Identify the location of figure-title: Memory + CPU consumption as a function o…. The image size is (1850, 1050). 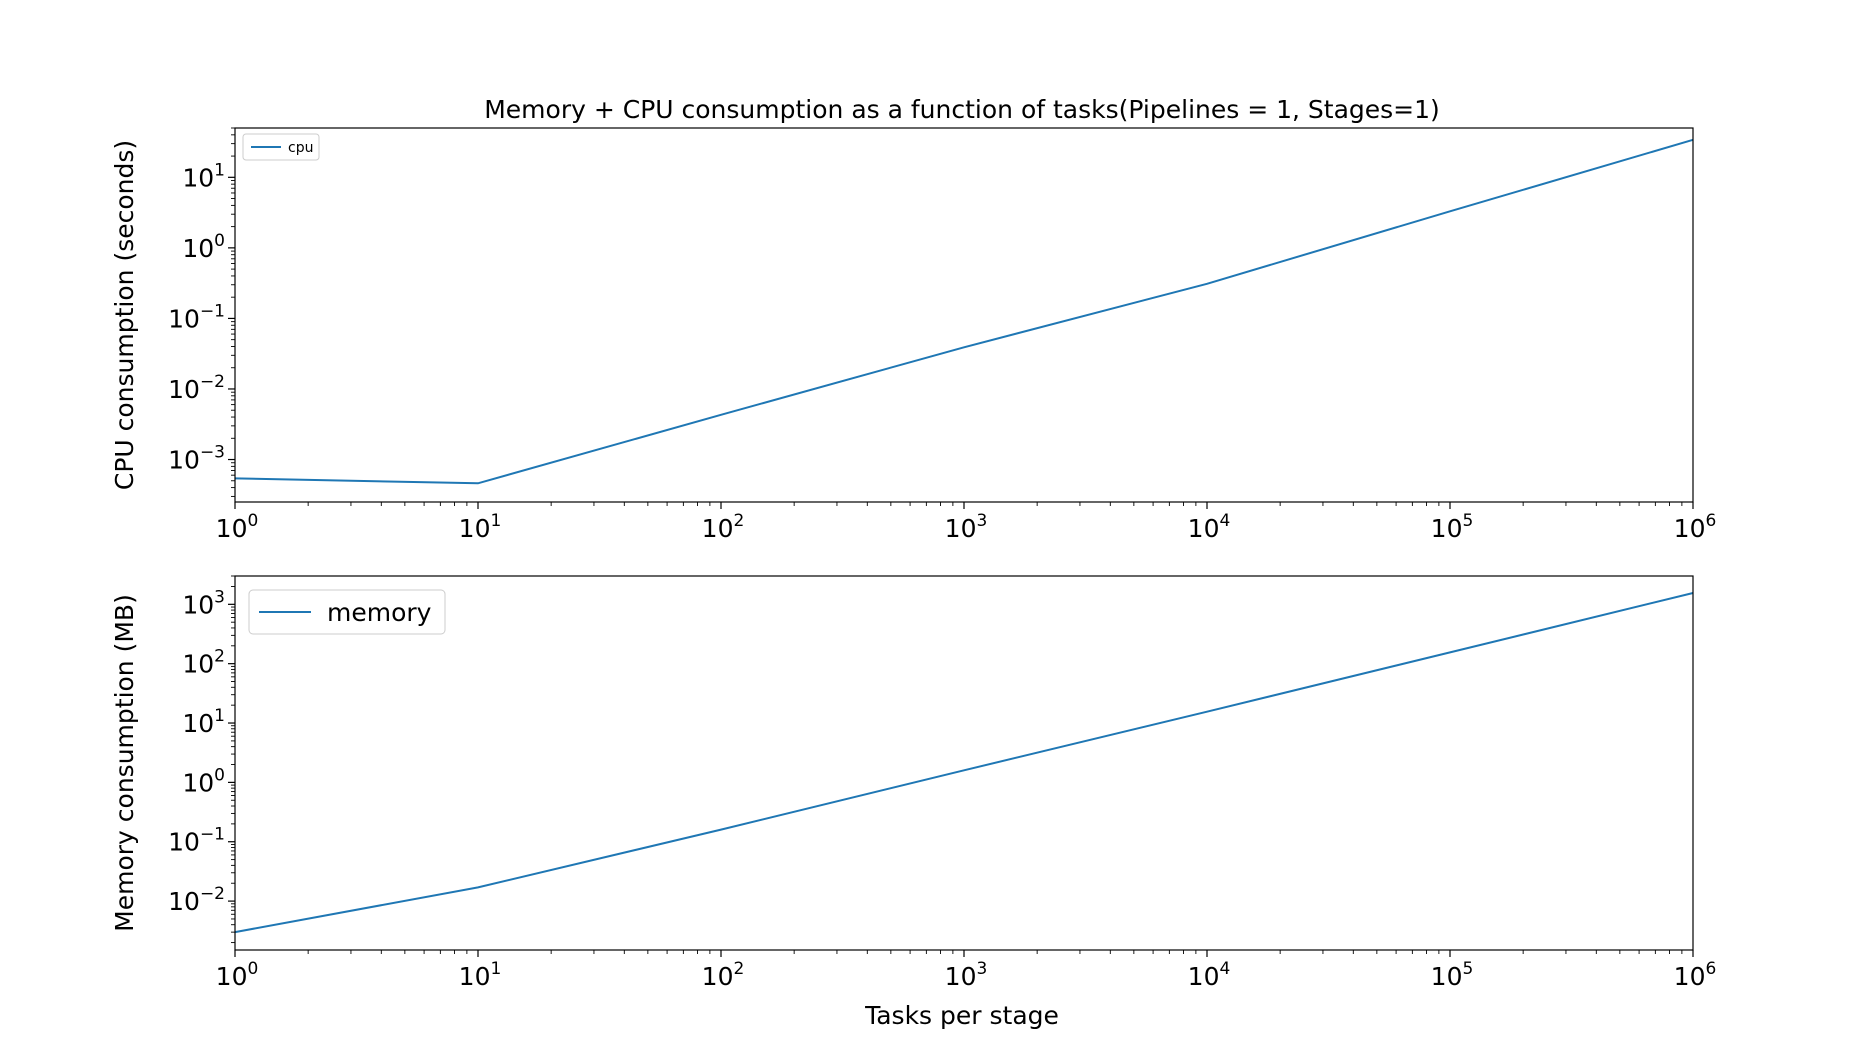
(962, 109).